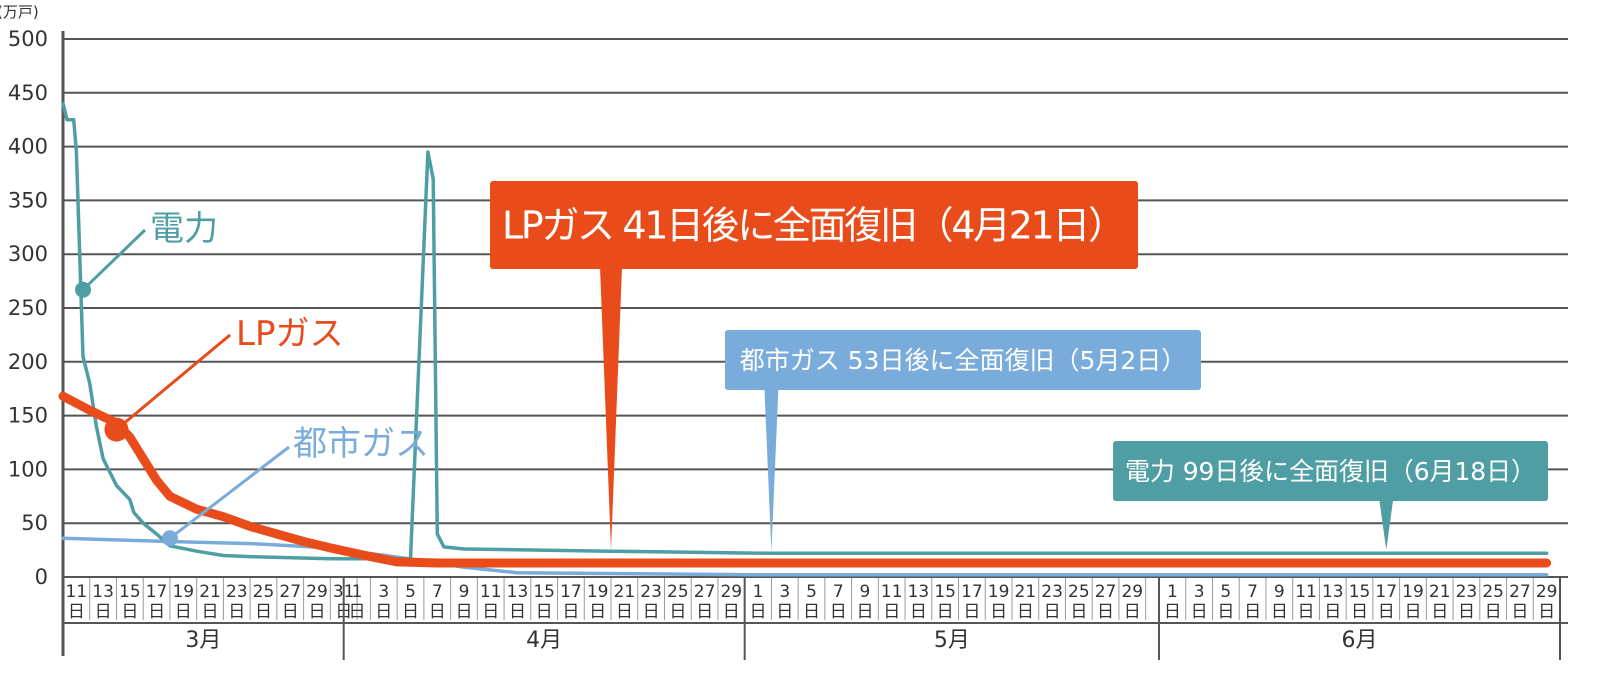 The height and width of the screenshot is (676, 1614). What do you see at coordinates (184, 229) in the screenshot?
I see `series-label-0: 電力` at bounding box center [184, 229].